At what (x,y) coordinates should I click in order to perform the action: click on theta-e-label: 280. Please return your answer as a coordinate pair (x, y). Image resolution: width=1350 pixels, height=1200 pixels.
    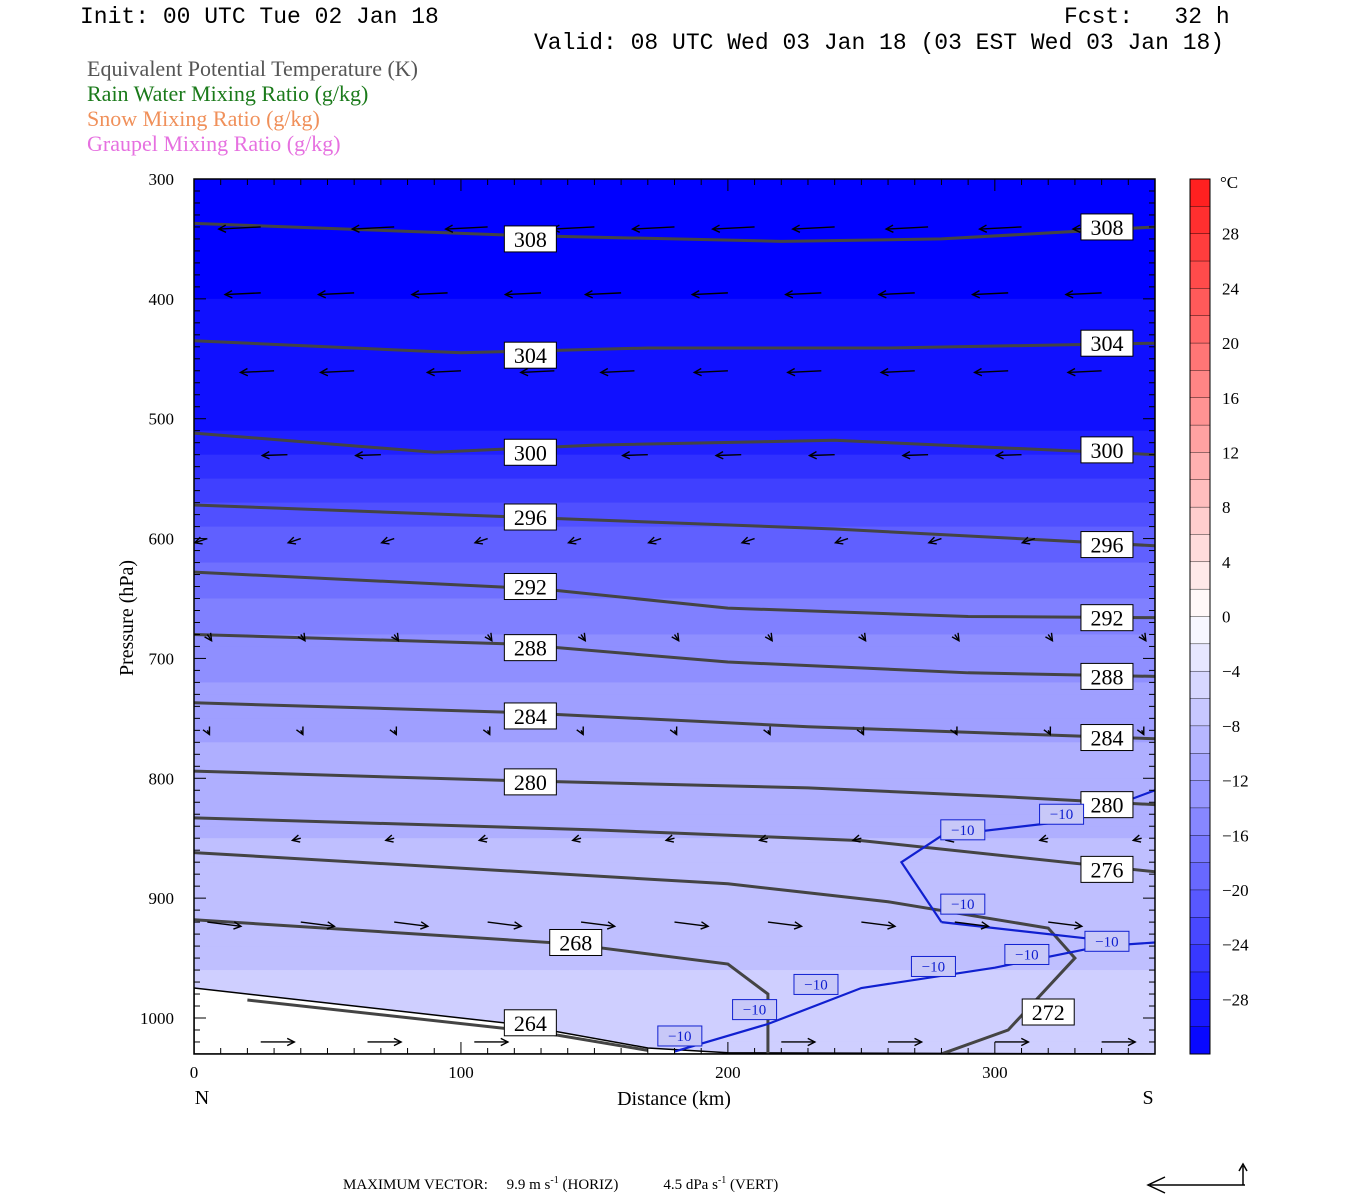
    Looking at the image, I should click on (530, 782).